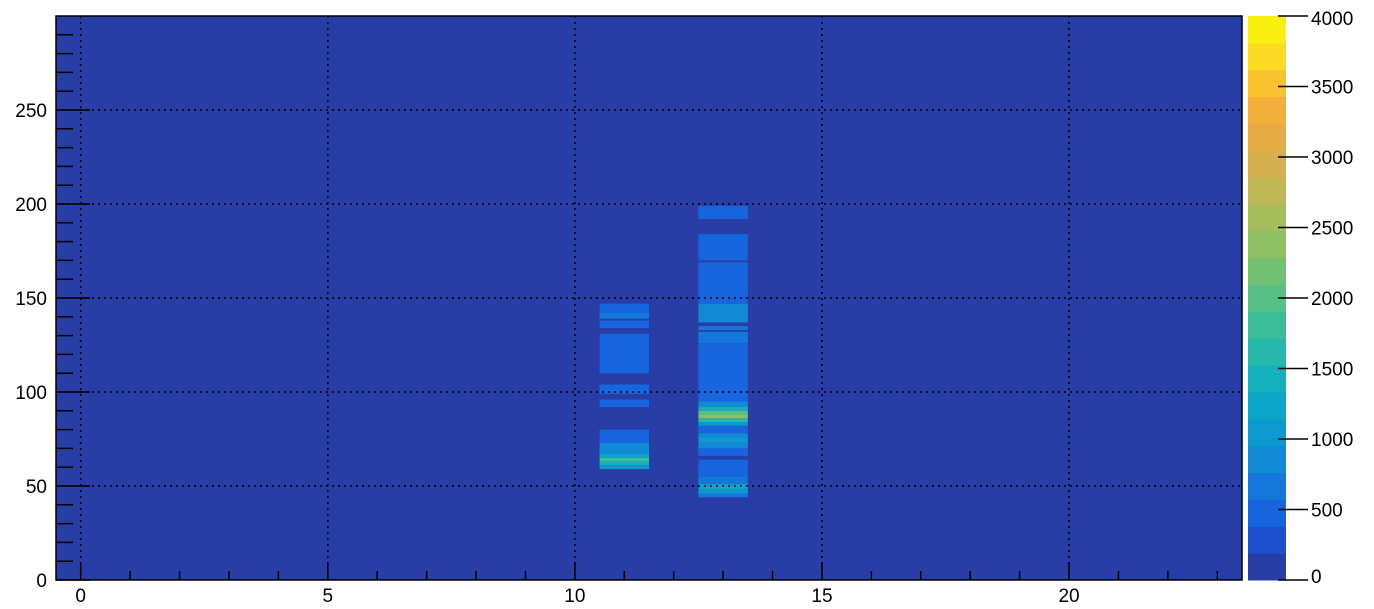 The image size is (1374, 609). What do you see at coordinates (31, 299) in the screenshot?
I see `y-tick-label: 150` at bounding box center [31, 299].